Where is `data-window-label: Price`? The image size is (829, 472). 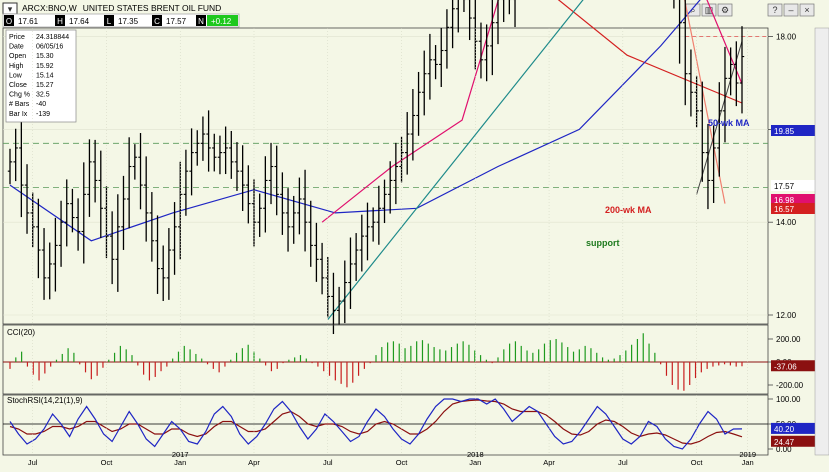 data-window-label: Price is located at coordinates (17, 37).